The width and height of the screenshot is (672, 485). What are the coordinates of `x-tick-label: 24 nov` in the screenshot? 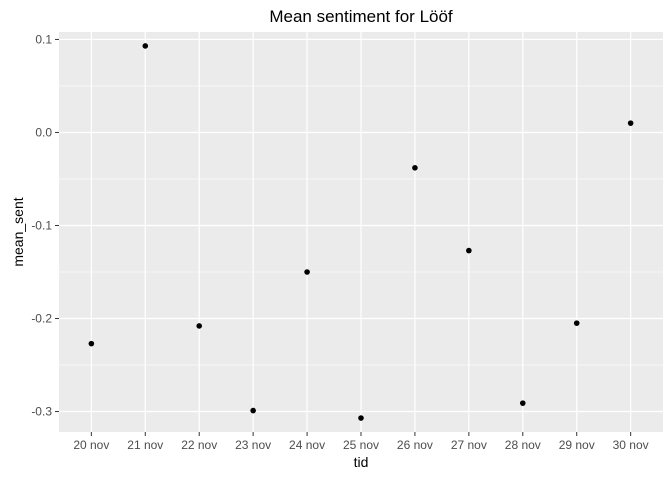 It's located at (307, 445).